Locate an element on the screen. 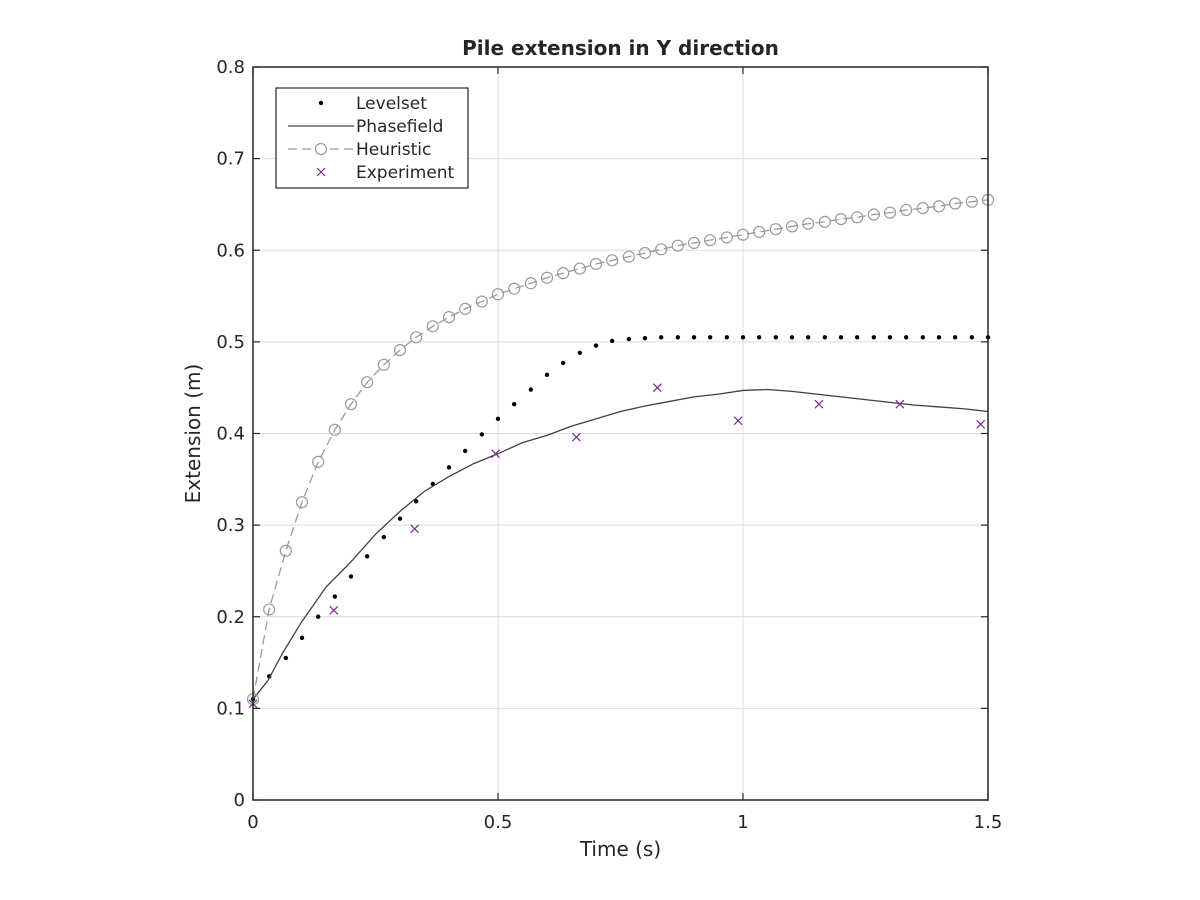 The width and height of the screenshot is (1200, 900). x-axis-label: Time (s) is located at coordinates (620, 849).